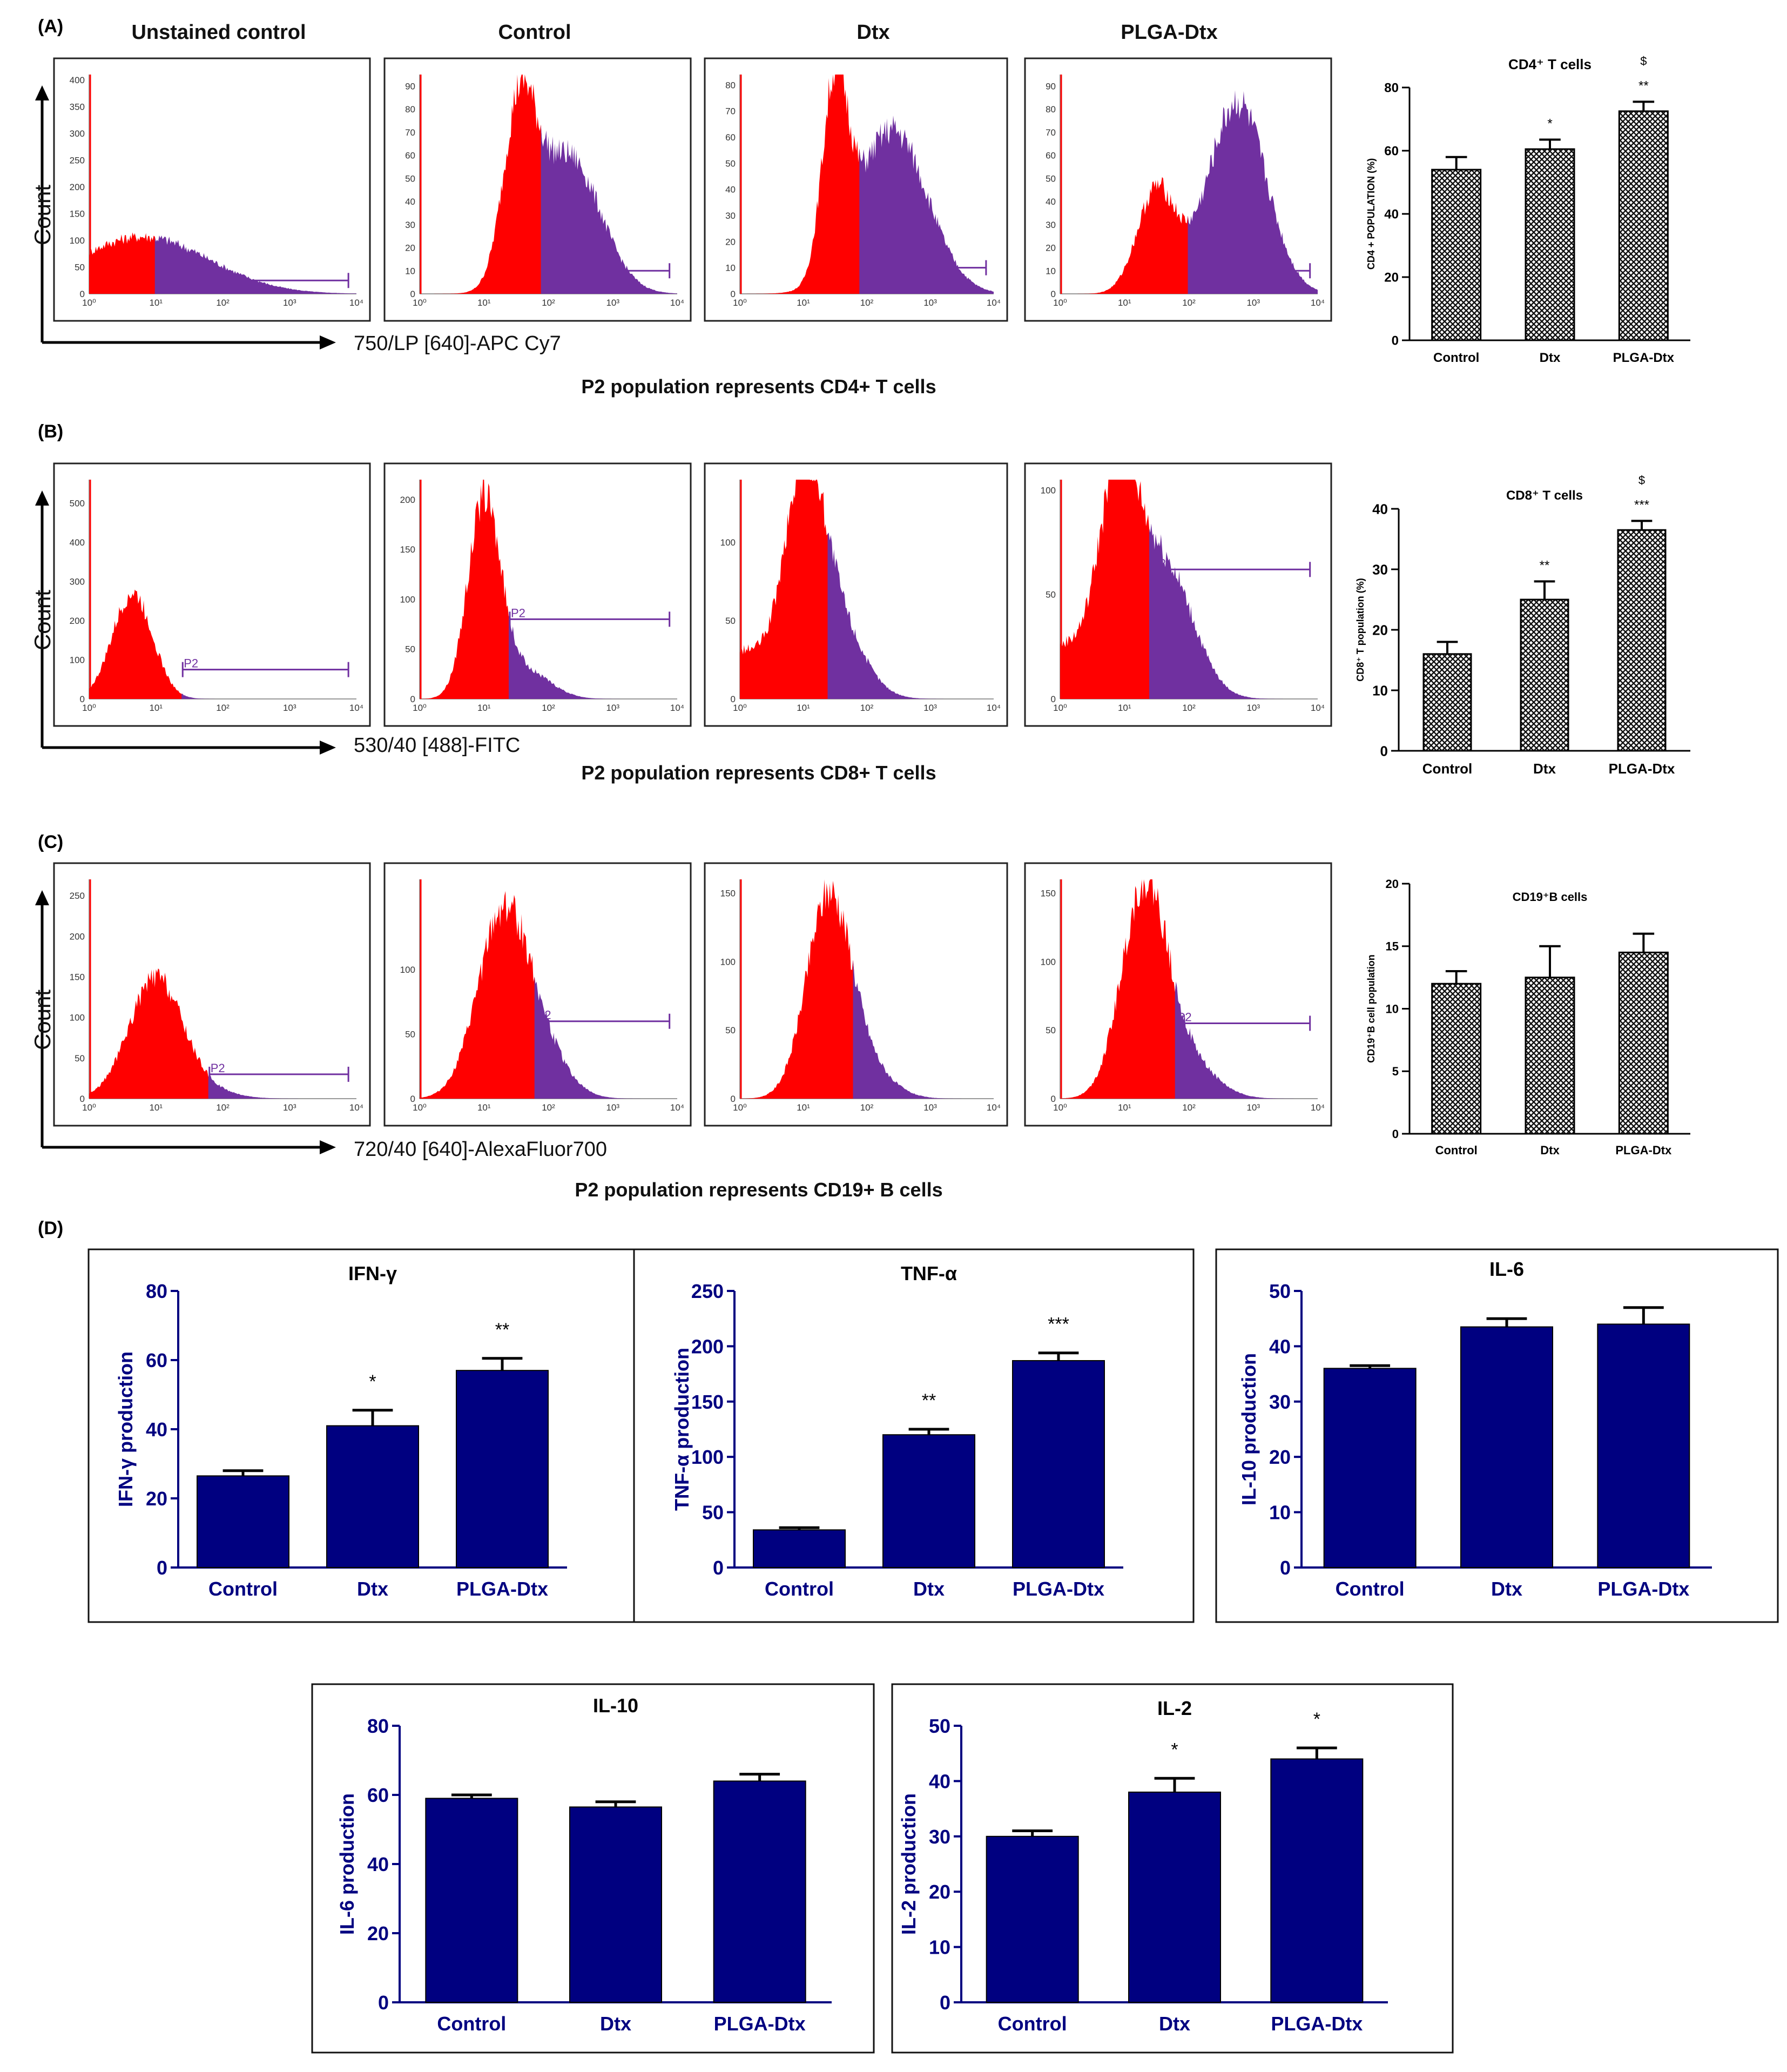  Describe the element at coordinates (328, 748) in the screenshot. I see `x-axis-arrowhead` at that location.